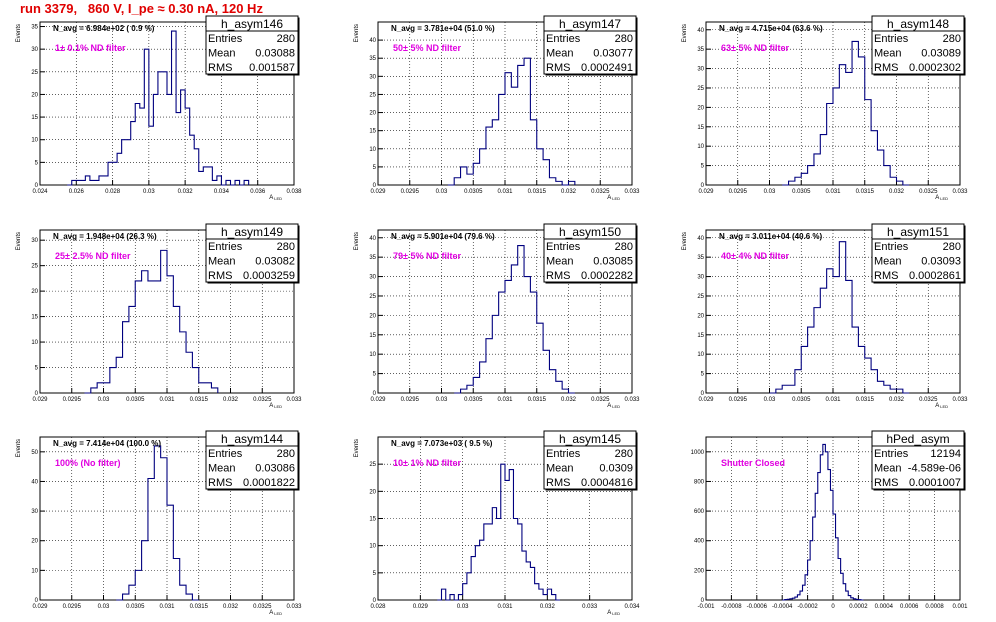 This screenshot has height=622, width=996. Describe the element at coordinates (275, 54) in the screenshot. I see `stats-value: 0.03088` at that location.